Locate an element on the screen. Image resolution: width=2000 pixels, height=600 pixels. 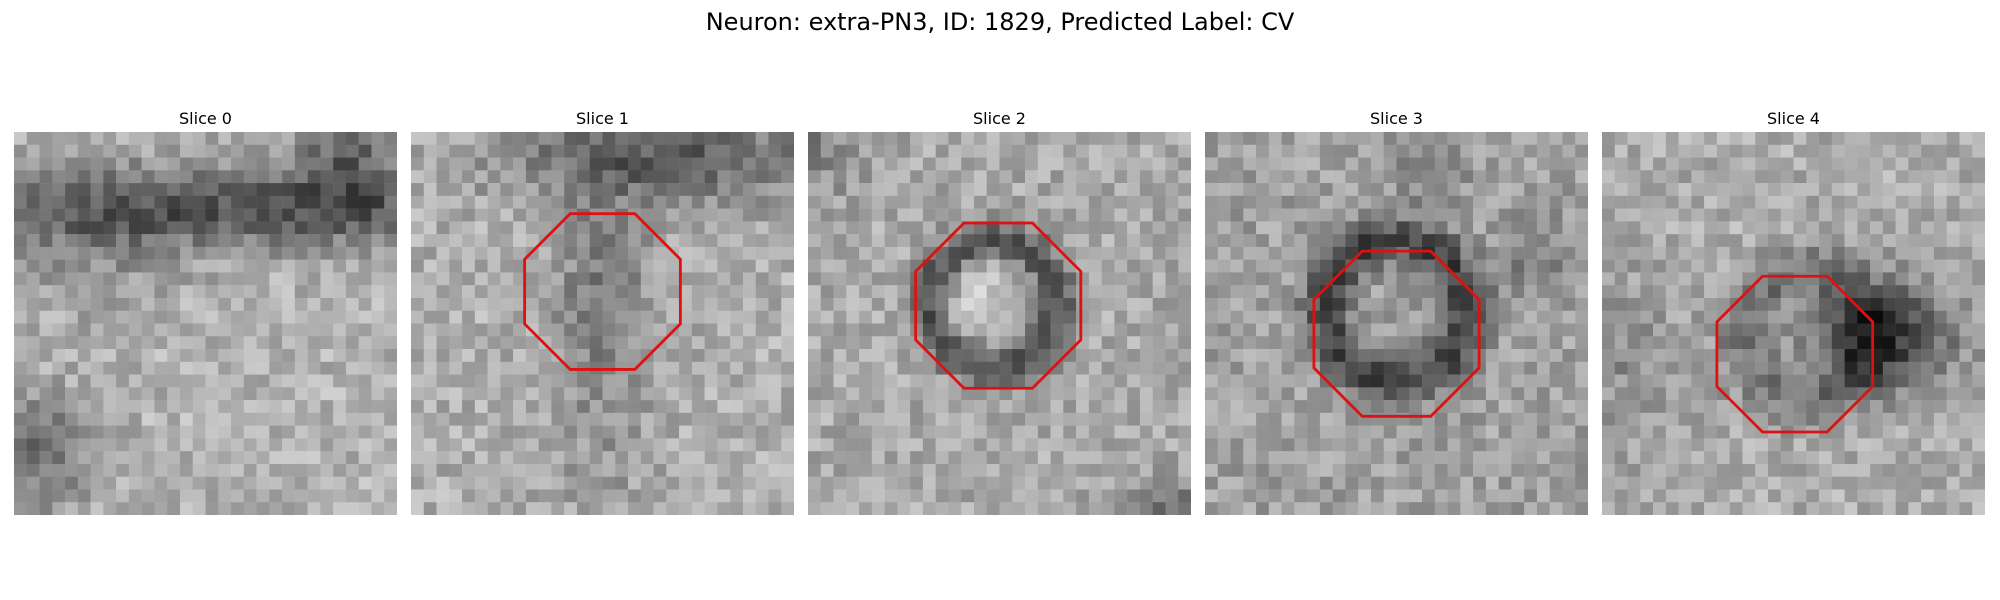
slice-panel-2: Slice 2 is located at coordinates (999, 311).